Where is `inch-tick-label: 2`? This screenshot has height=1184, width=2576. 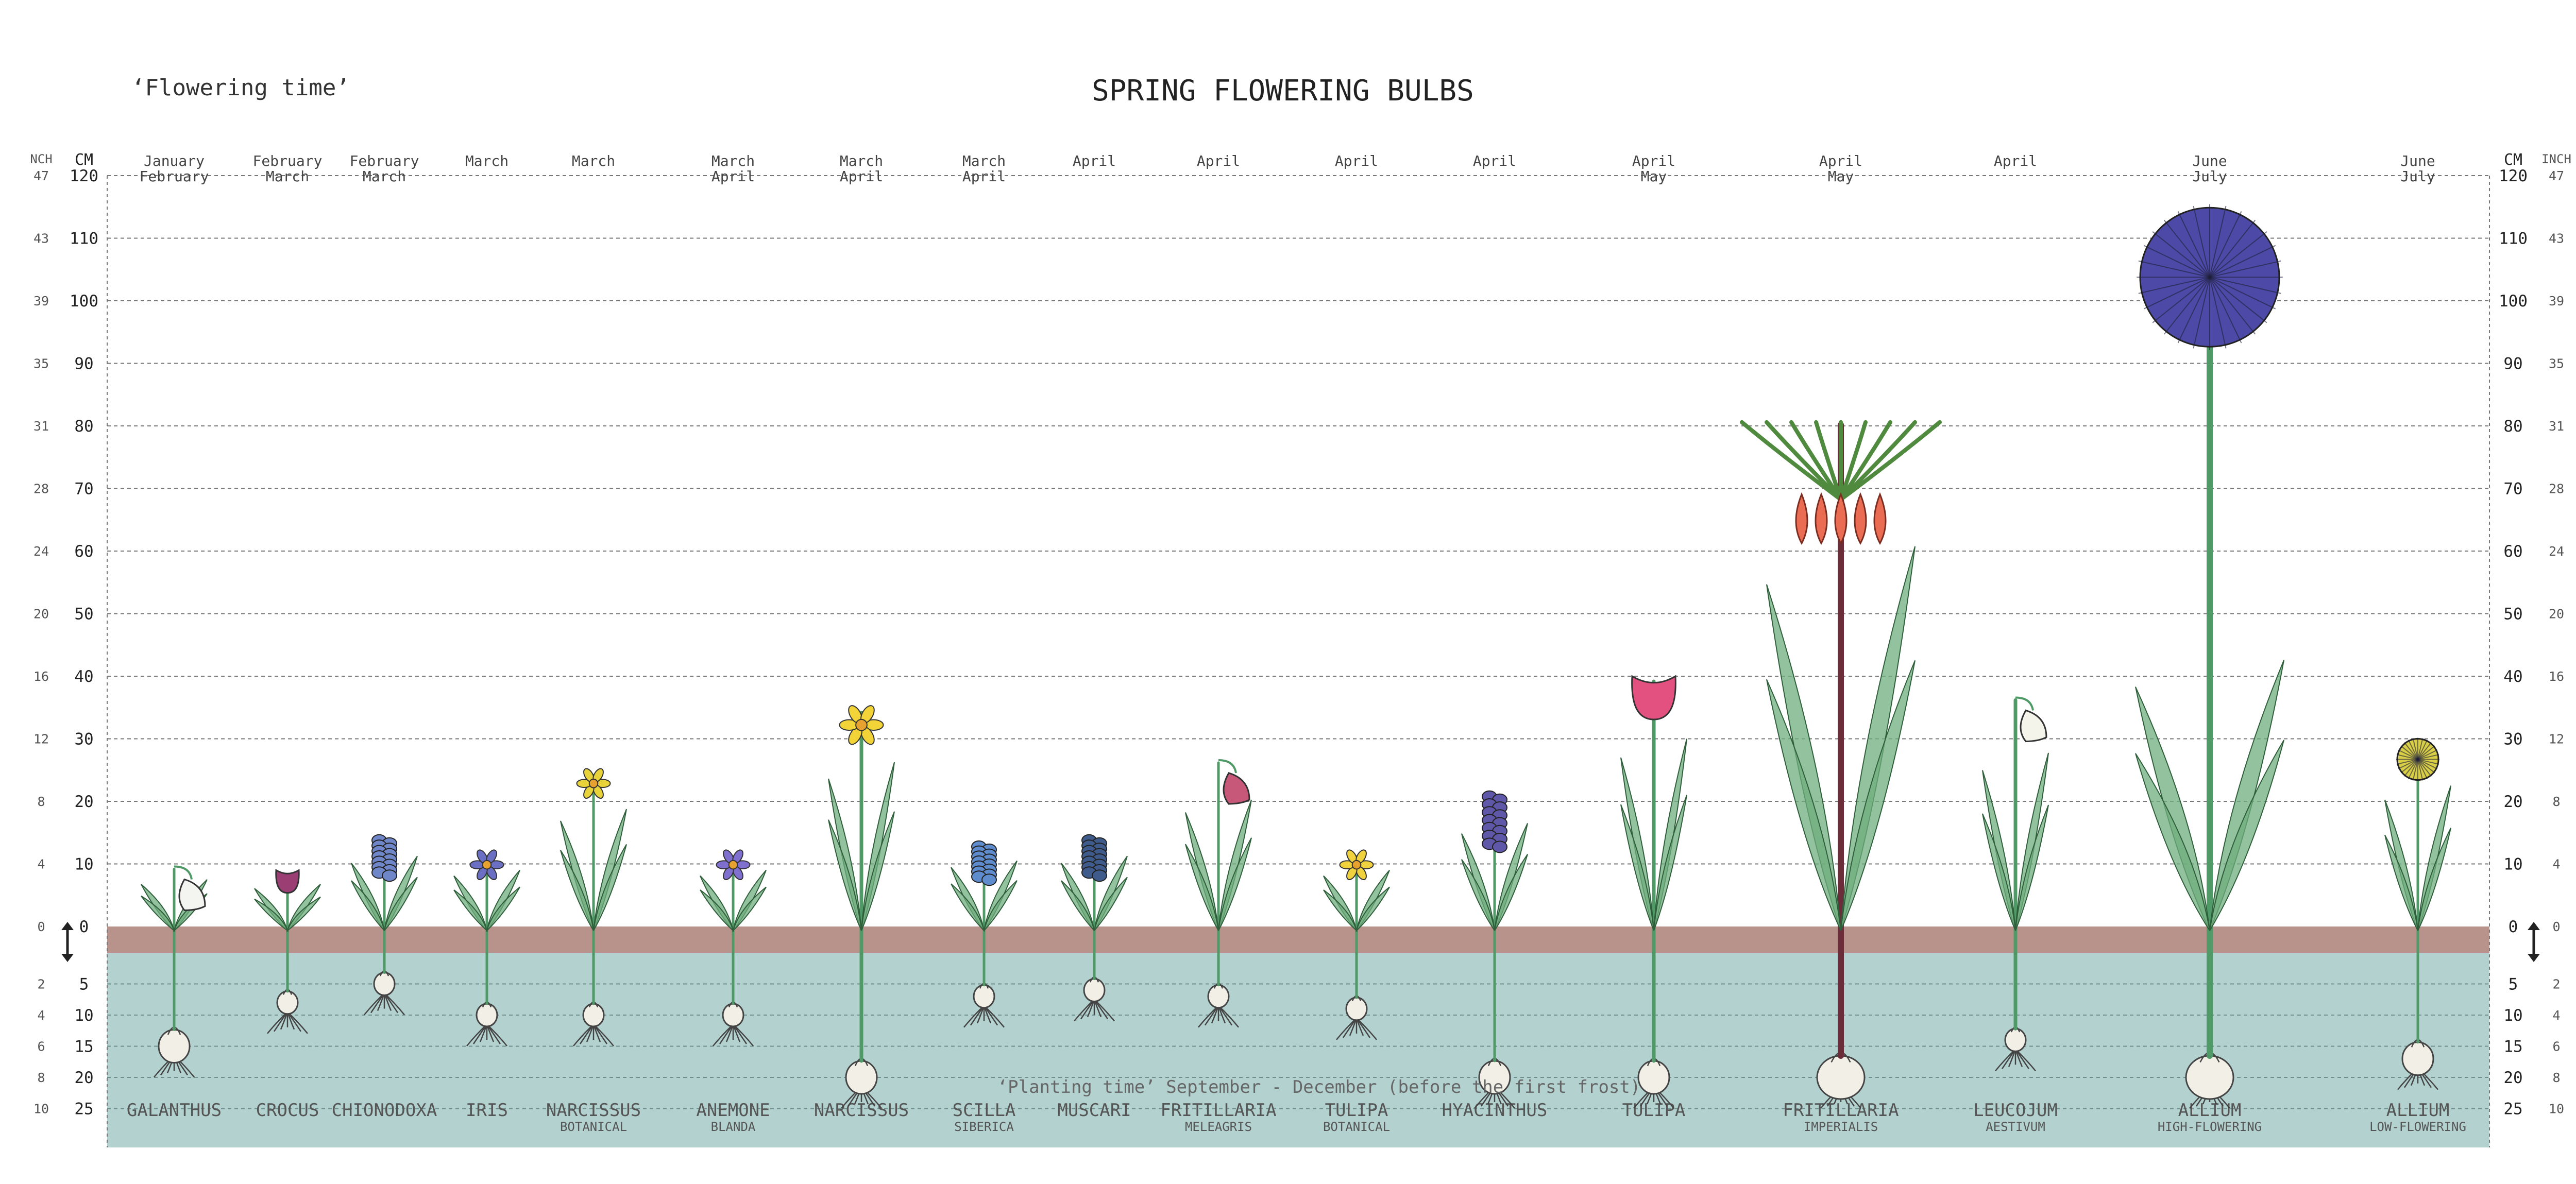
inch-tick-label: 2 is located at coordinates (41, 984).